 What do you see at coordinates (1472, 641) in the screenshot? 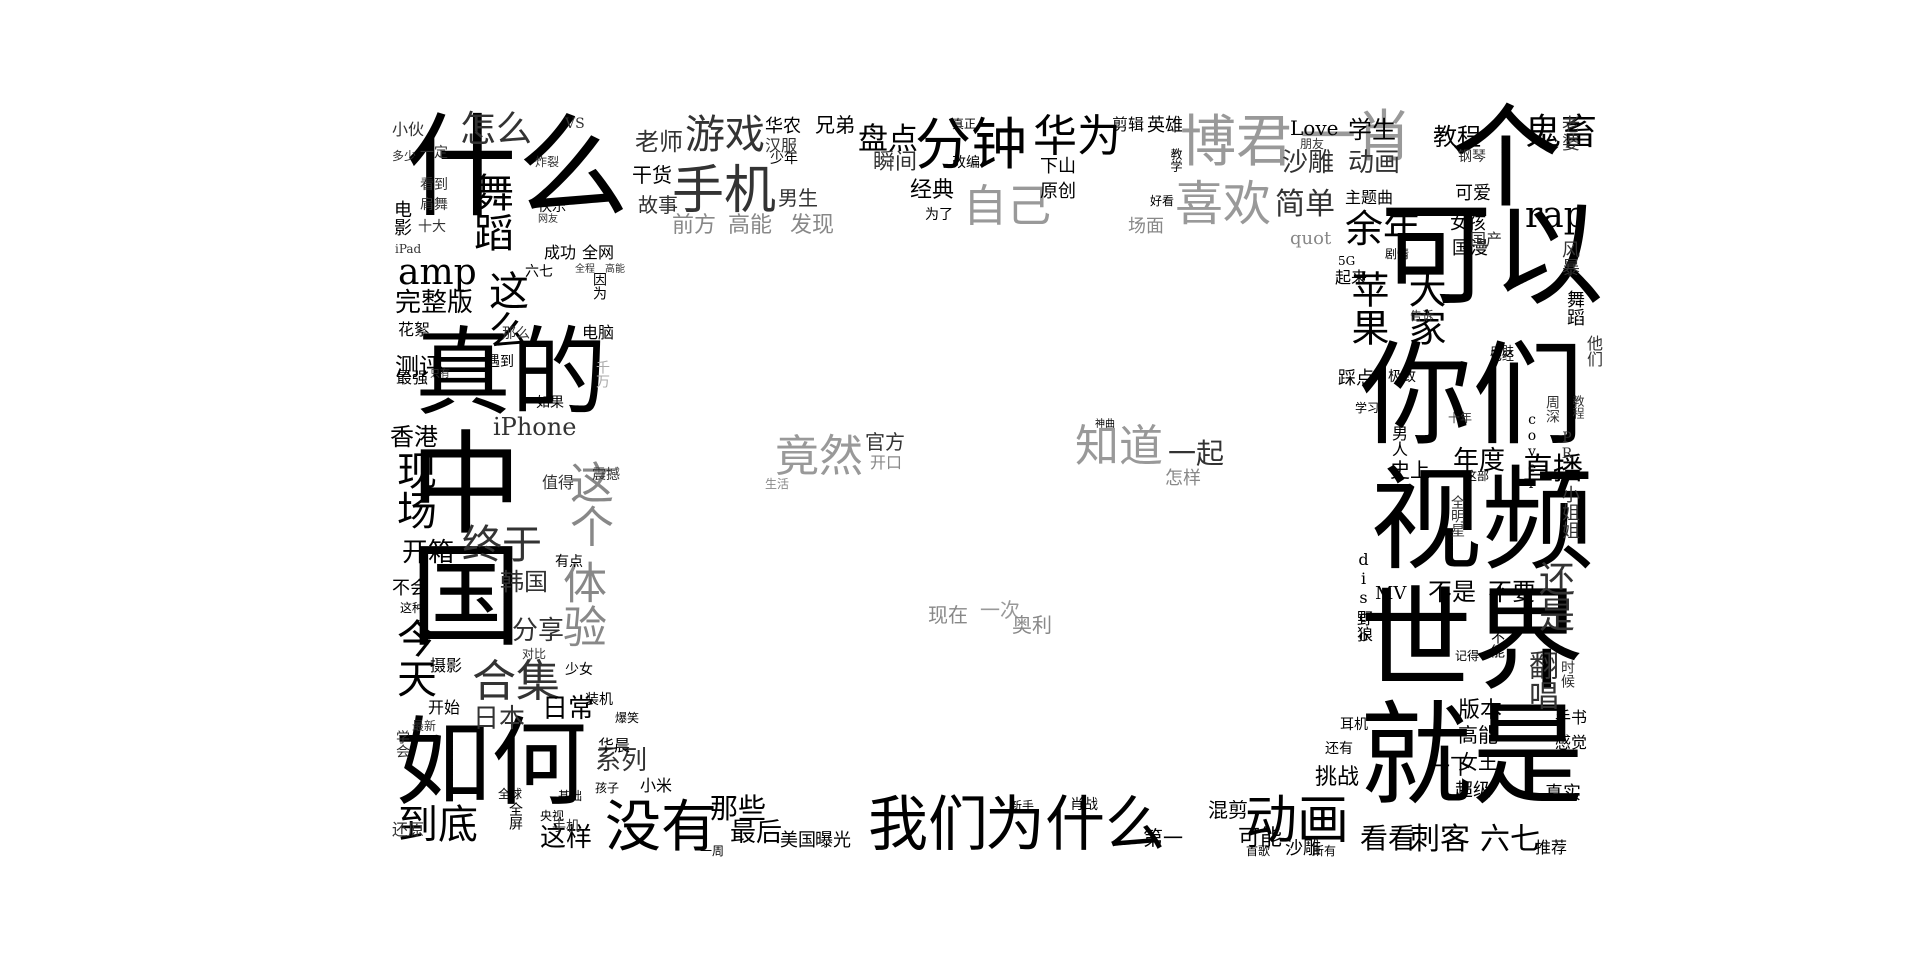
I see `cloud-word: 世界` at bounding box center [1472, 641].